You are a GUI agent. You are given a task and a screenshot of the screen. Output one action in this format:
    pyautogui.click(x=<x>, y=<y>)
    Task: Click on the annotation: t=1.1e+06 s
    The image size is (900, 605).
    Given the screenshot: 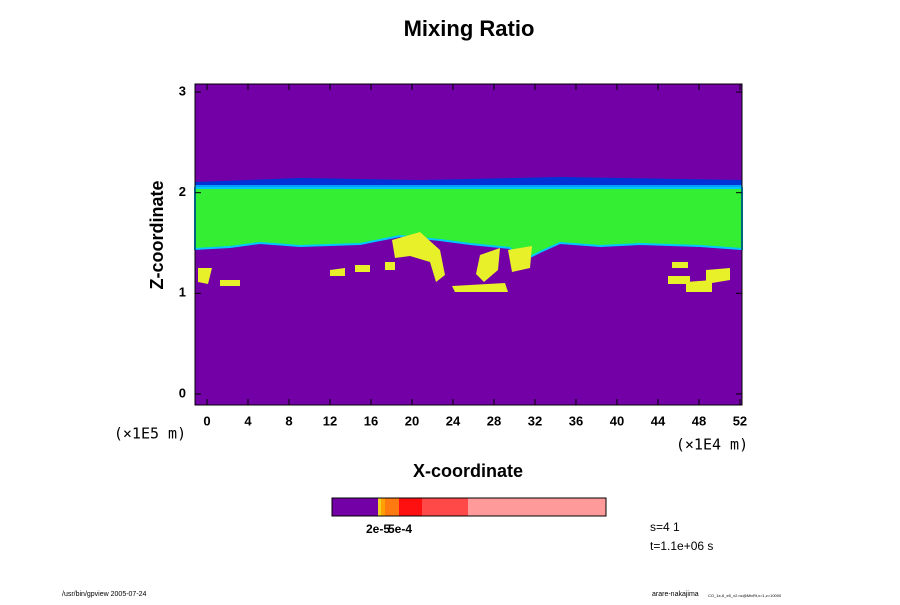 What is the action you would take?
    pyautogui.click(x=681, y=546)
    